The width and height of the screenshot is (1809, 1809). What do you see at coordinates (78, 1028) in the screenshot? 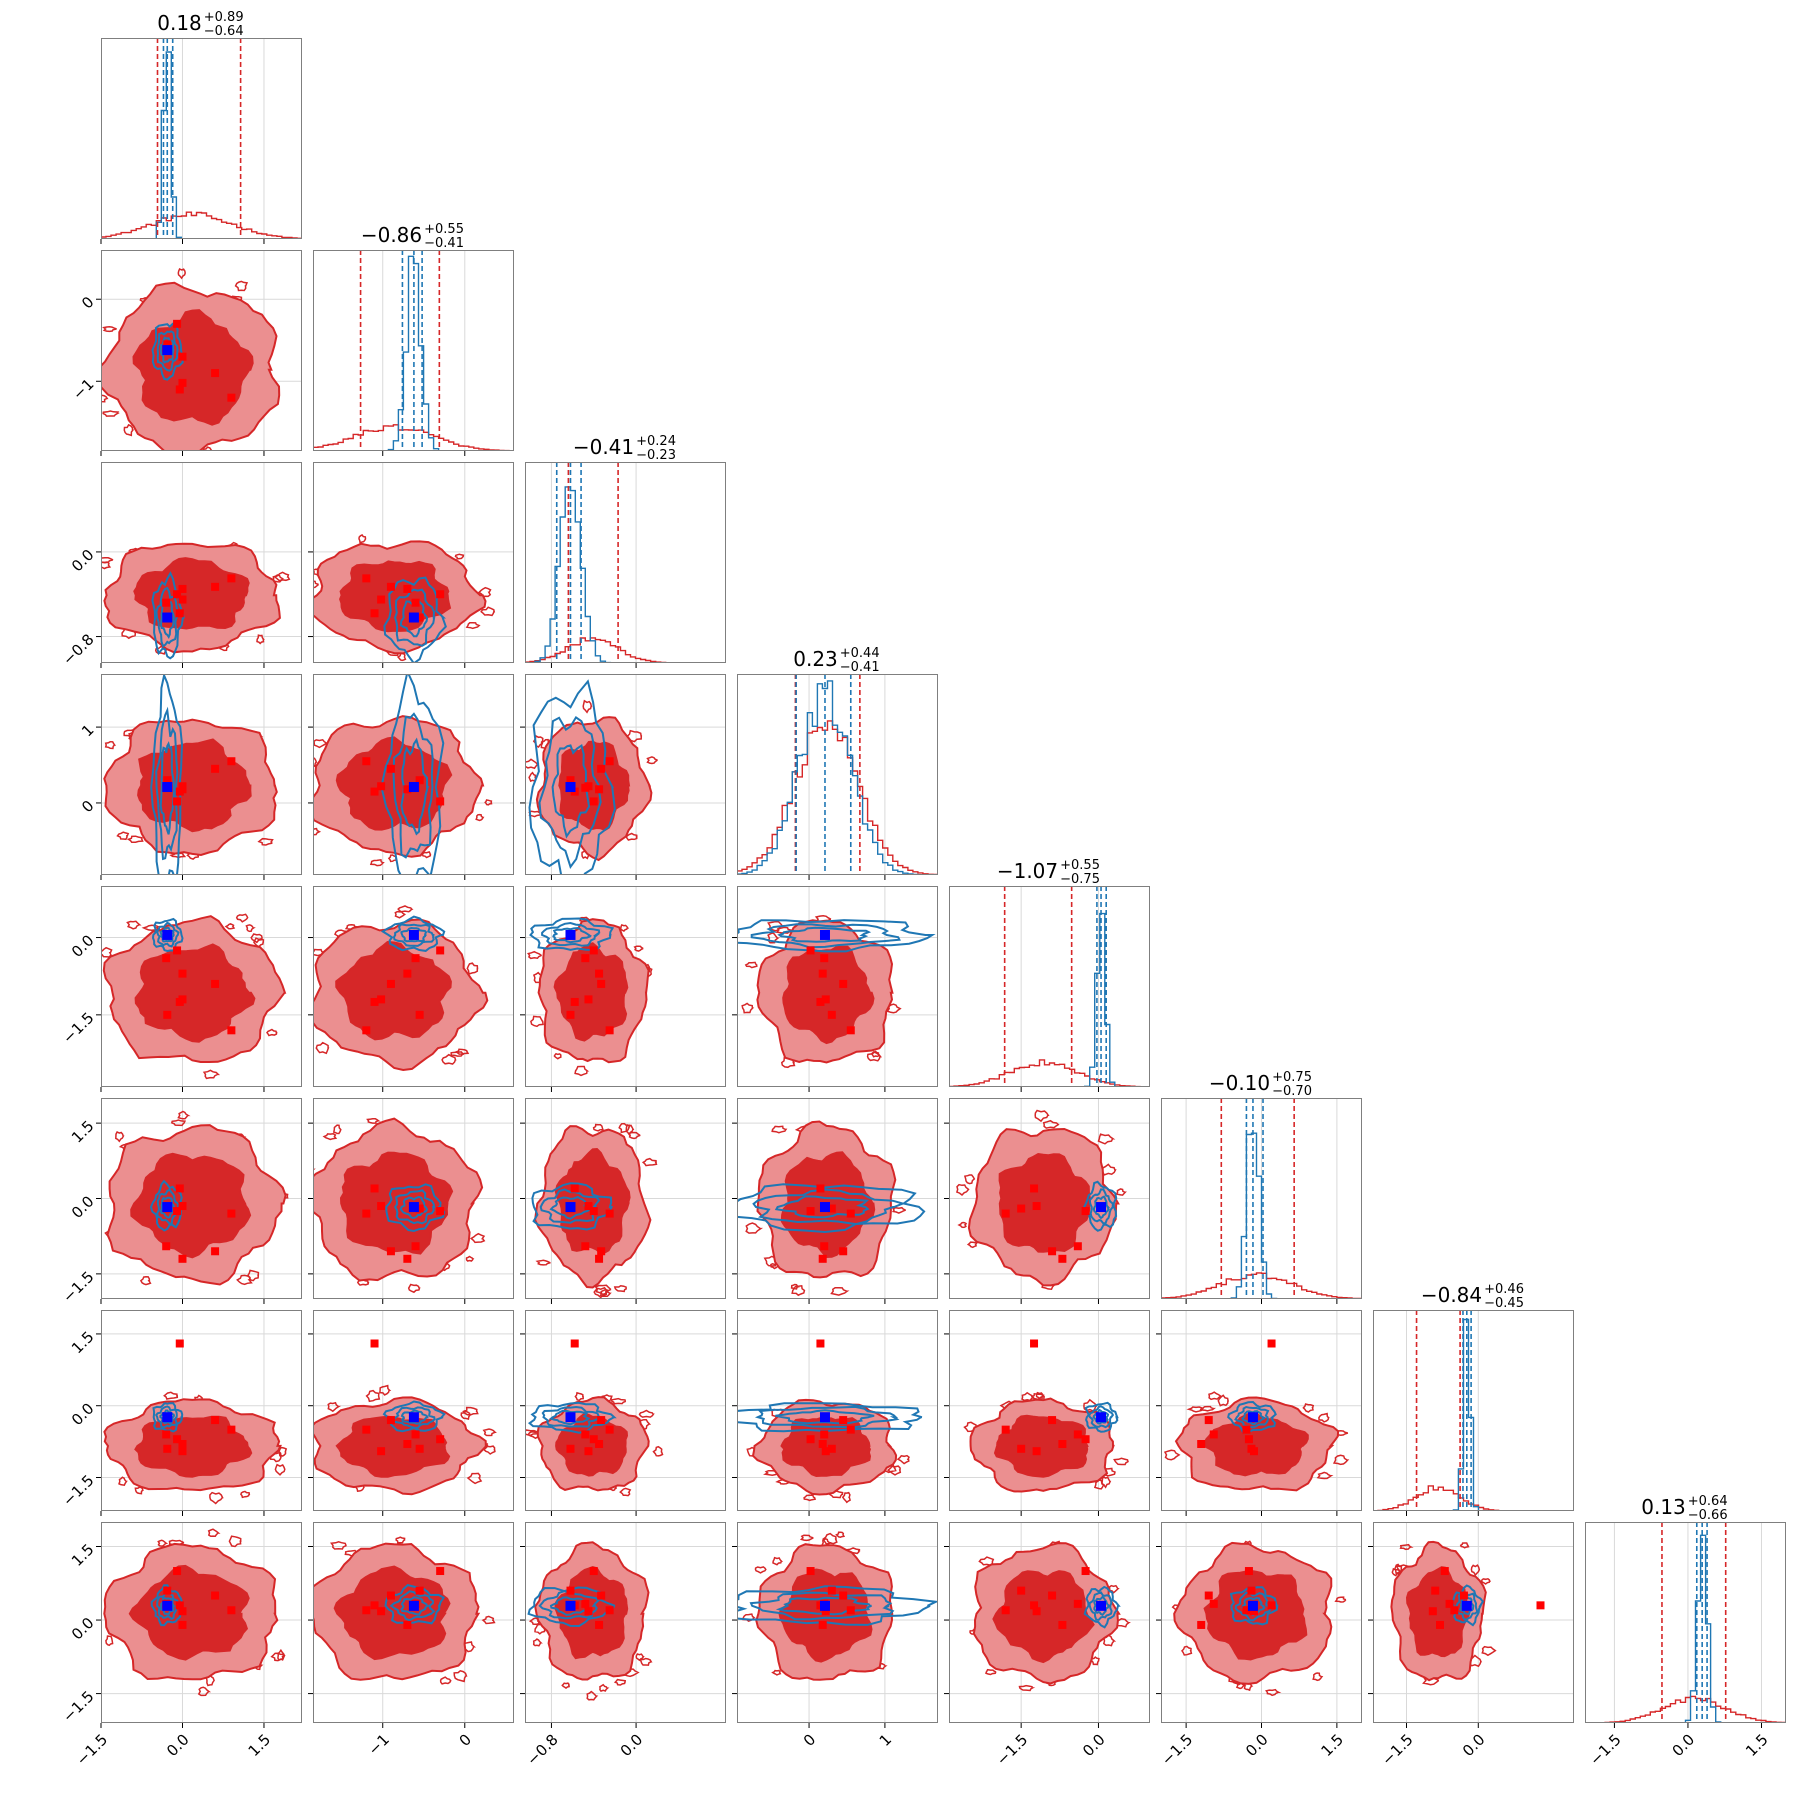
I see `y-tick-label: −1.5` at bounding box center [78, 1028].